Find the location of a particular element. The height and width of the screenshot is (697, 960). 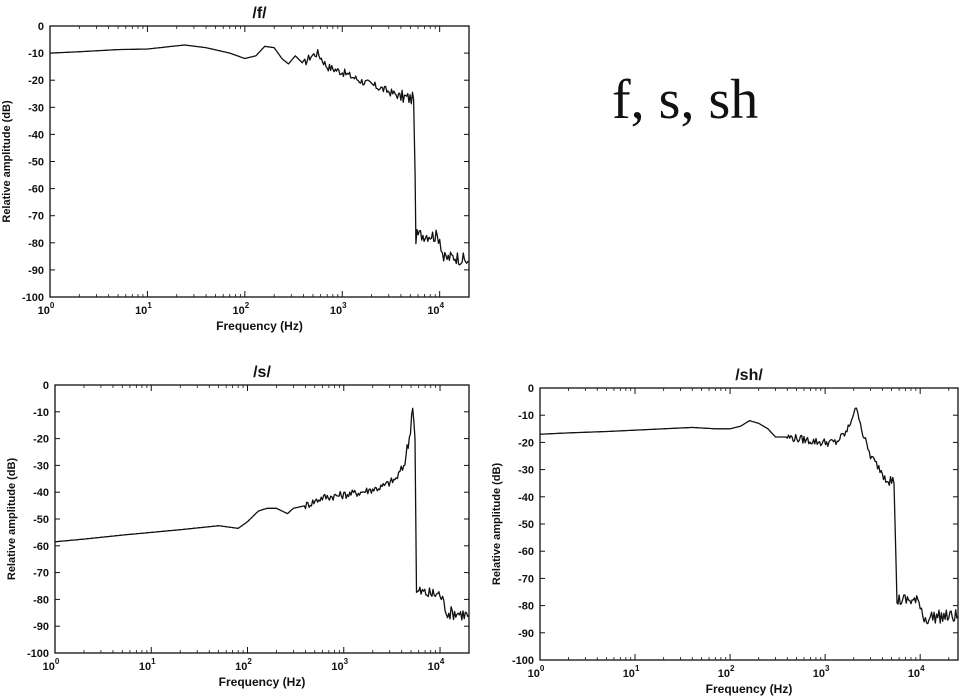

chart-title: /f/ is located at coordinates (259, 13).